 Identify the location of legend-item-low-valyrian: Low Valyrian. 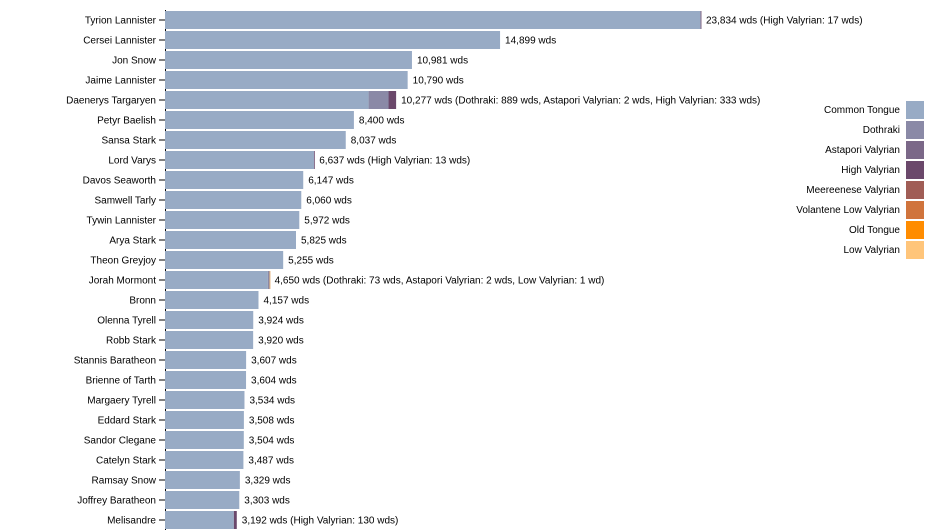
(860, 250).